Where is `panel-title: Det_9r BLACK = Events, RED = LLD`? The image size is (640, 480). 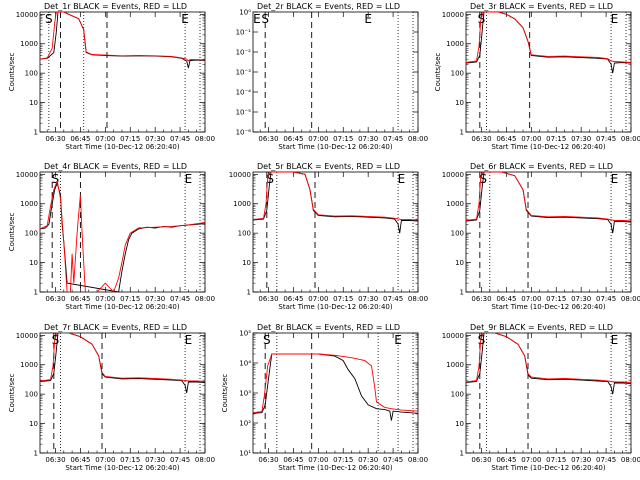
panel-title: Det_9r BLACK = Events, RED = LLD is located at coordinates (541, 327).